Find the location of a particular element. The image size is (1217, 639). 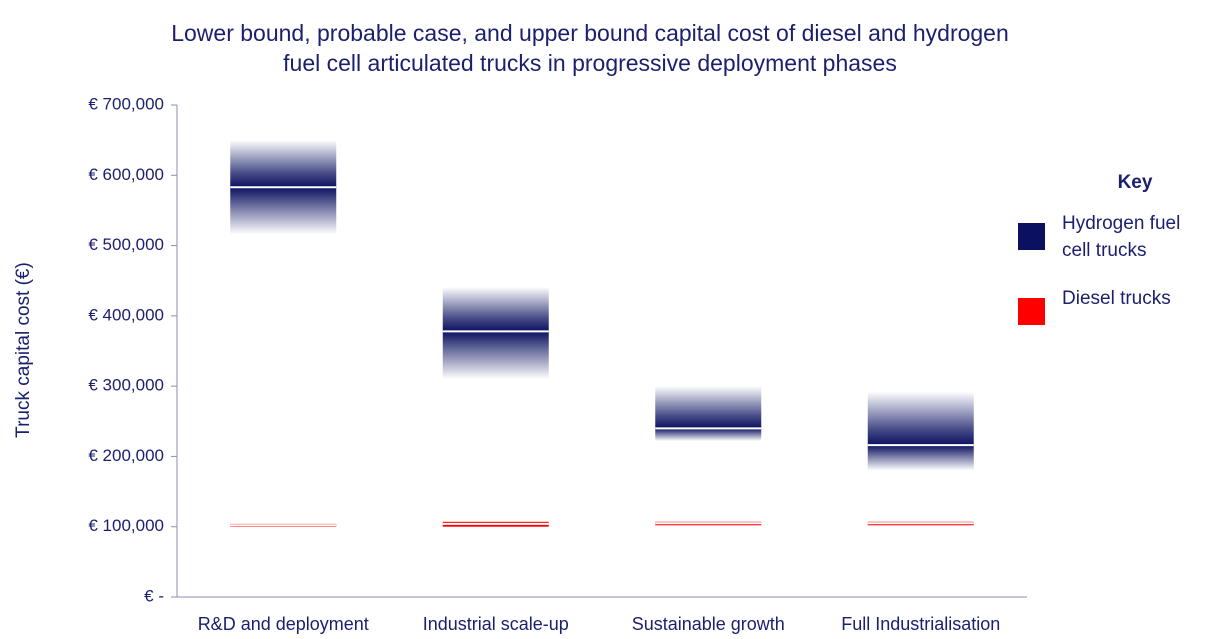

legend-label: Hydrogen fuel cell trucks is located at coordinates (1121, 237).